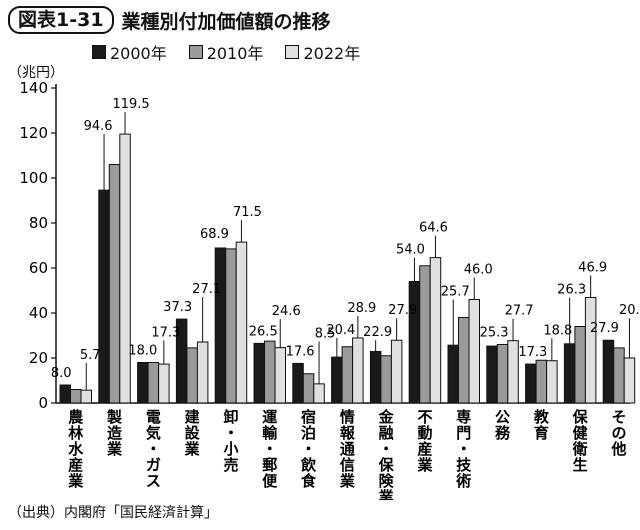 This screenshot has height=530, width=640. I want to click on data-label-8-1: 20.4, so click(340, 330).